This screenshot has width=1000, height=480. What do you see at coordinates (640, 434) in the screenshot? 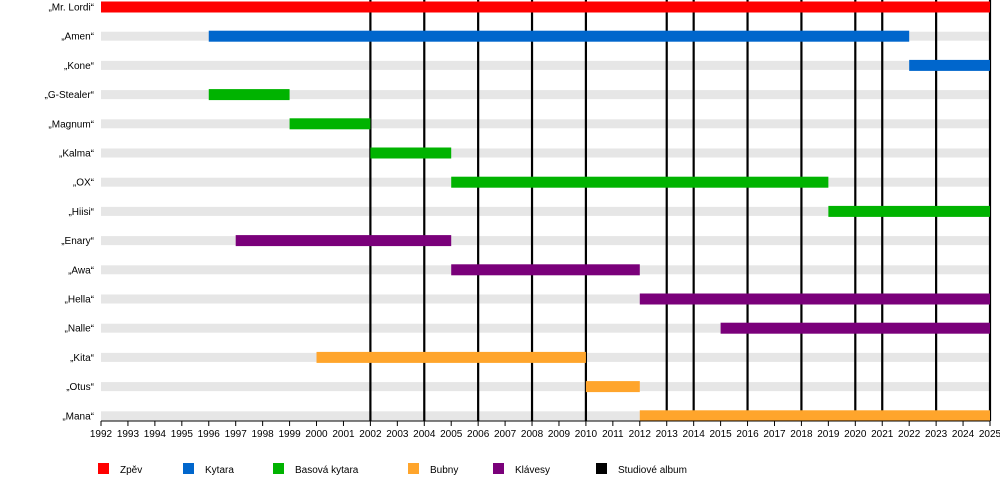
I see `x-tick-label: 2012` at bounding box center [640, 434].